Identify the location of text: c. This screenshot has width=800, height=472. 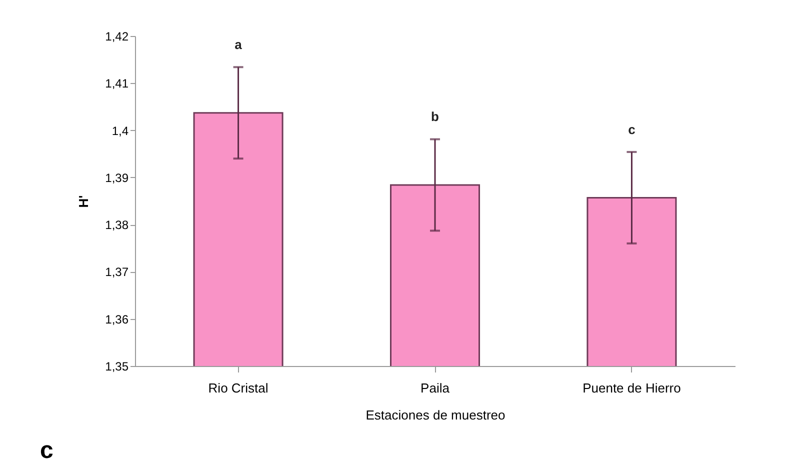
(47, 450).